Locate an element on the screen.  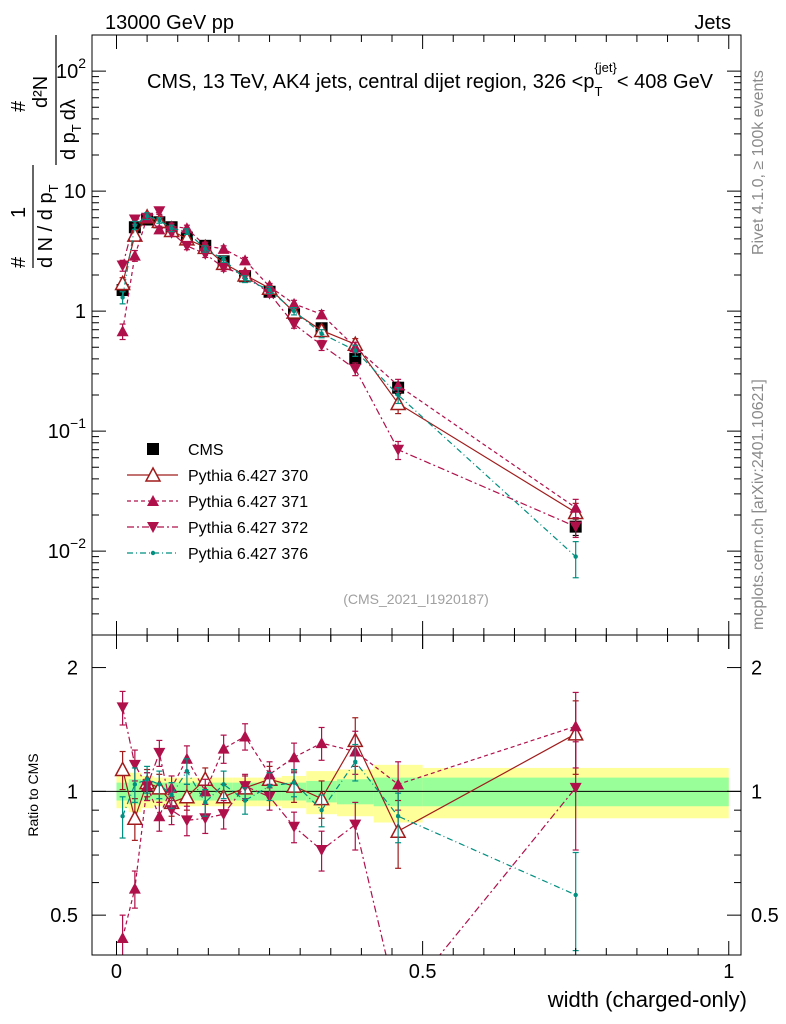
x-tick-label: 0 is located at coordinates (116, 972).